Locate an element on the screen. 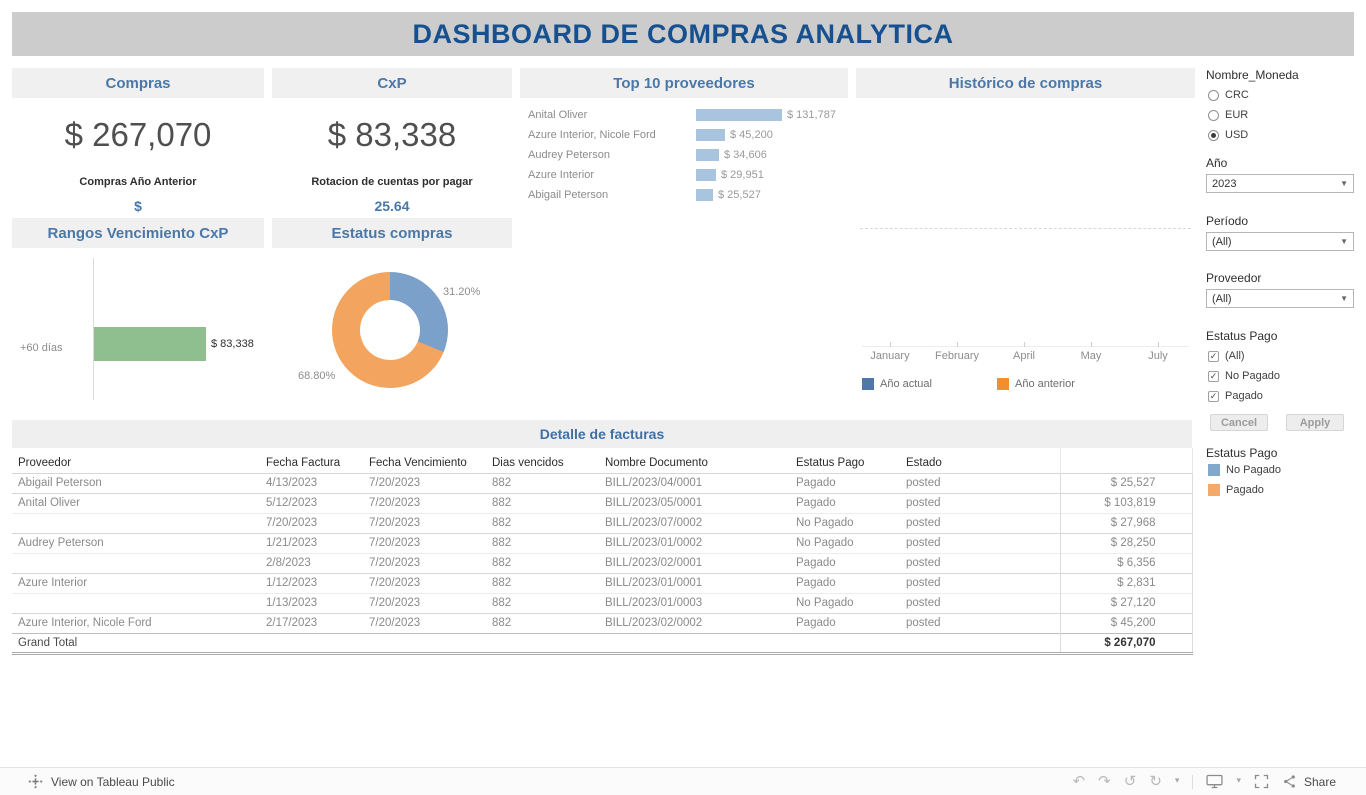 Image resolution: width=1366 pixels, height=795 pixels. kpi-compras-sub-value: $ is located at coordinates (138, 206).